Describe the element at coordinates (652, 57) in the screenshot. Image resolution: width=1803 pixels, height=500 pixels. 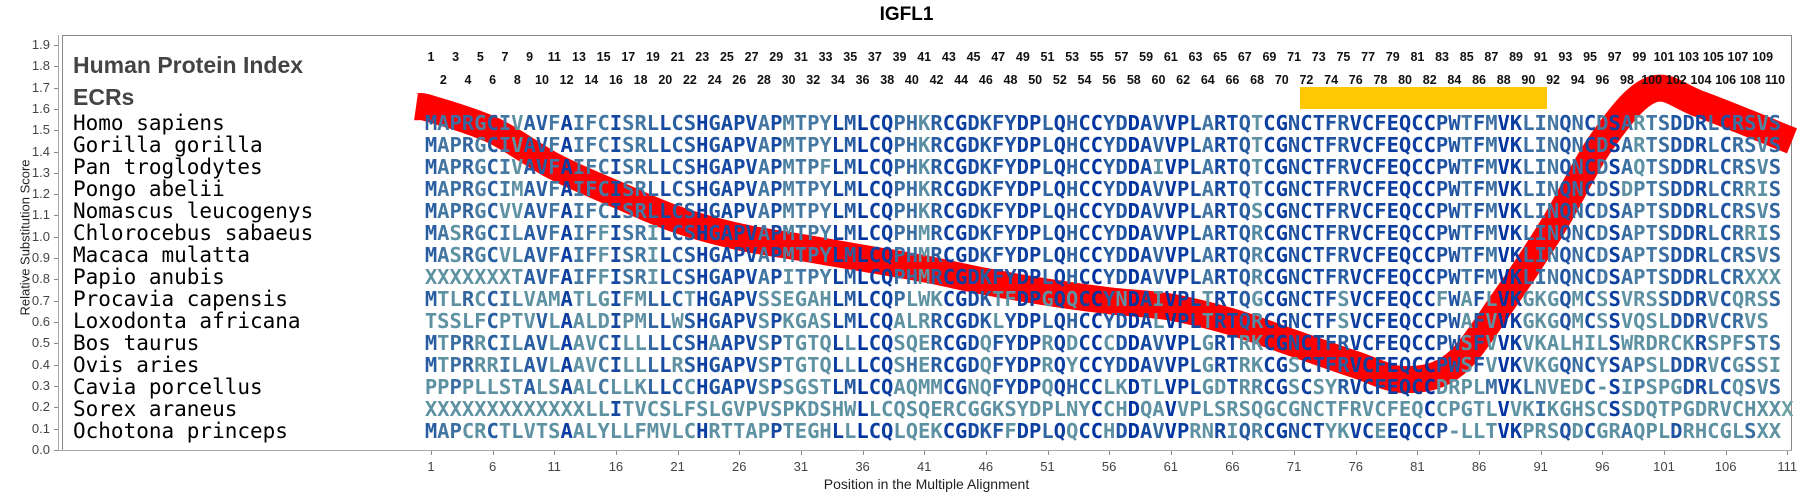
I see `index-number: 19` at that location.